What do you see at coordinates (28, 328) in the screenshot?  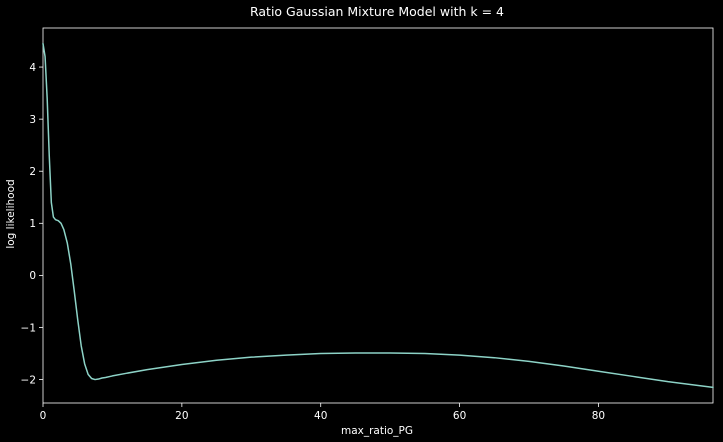 I see `y-tick-label: −1` at bounding box center [28, 328].